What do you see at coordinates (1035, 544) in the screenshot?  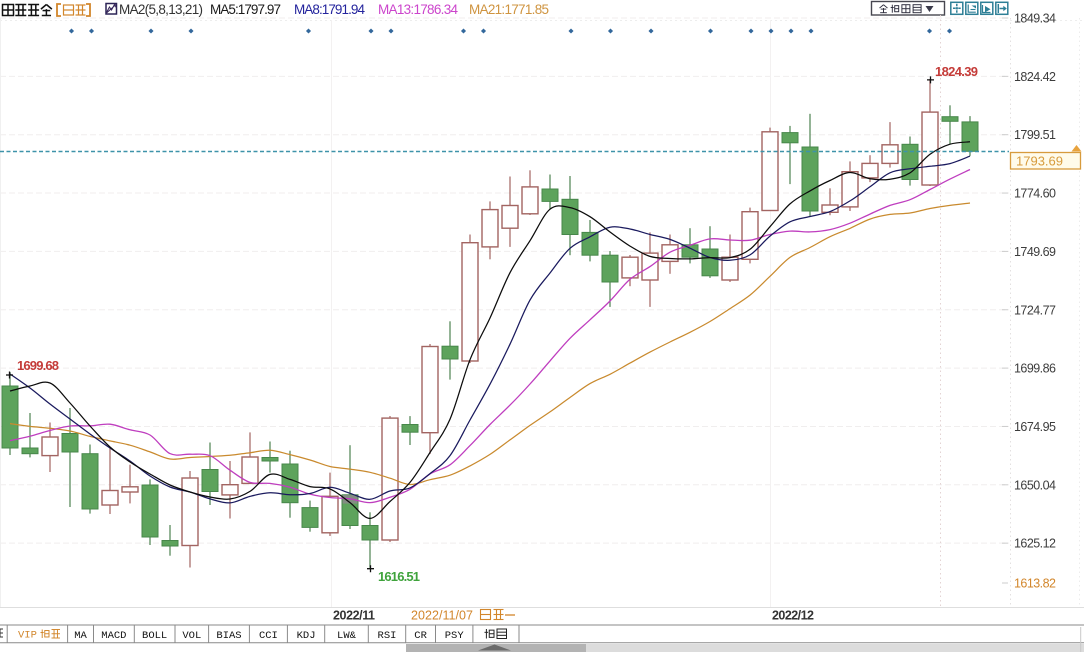 I see `svg-text: 1625.12` at bounding box center [1035, 544].